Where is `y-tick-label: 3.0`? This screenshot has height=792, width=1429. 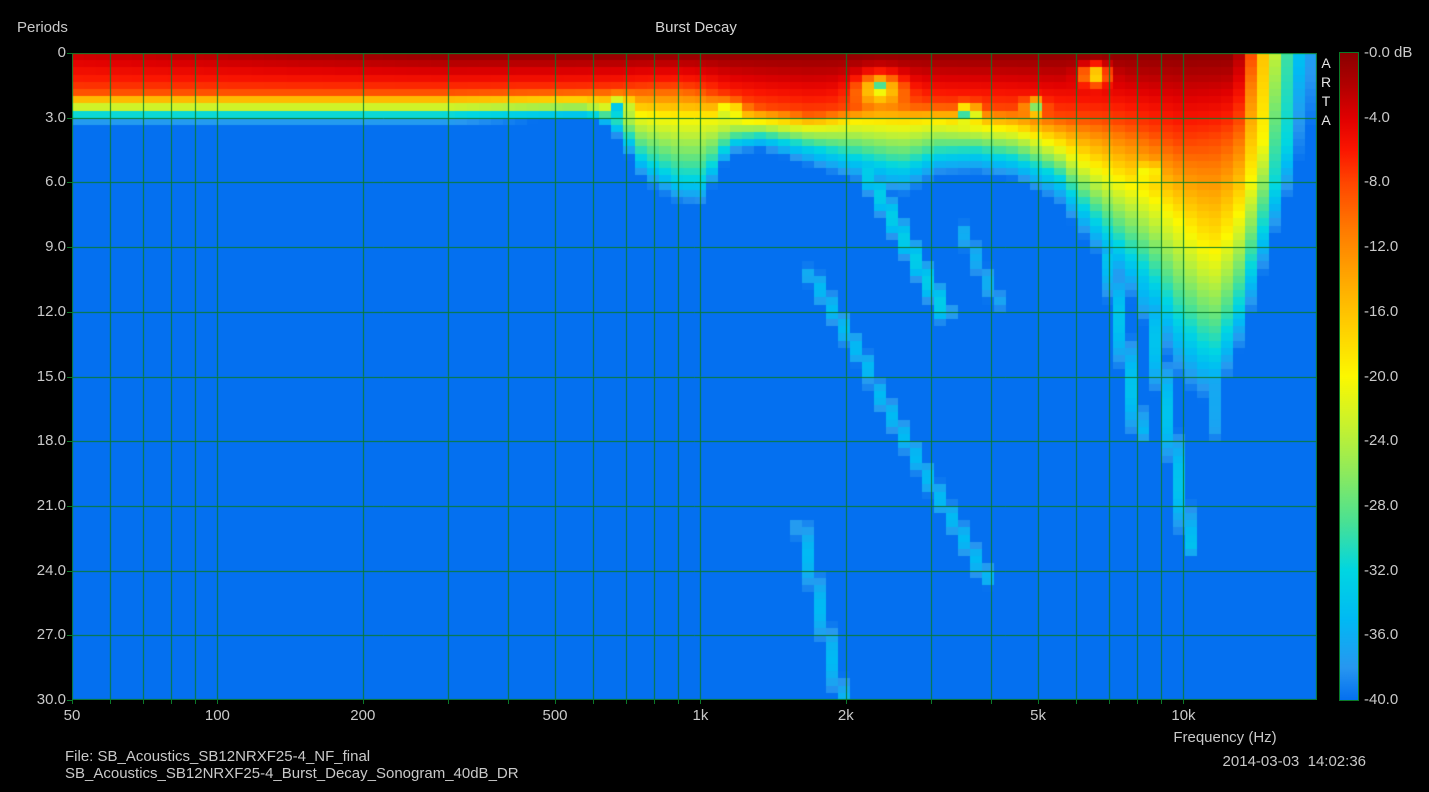 y-tick-label: 3.0 is located at coordinates (55, 117).